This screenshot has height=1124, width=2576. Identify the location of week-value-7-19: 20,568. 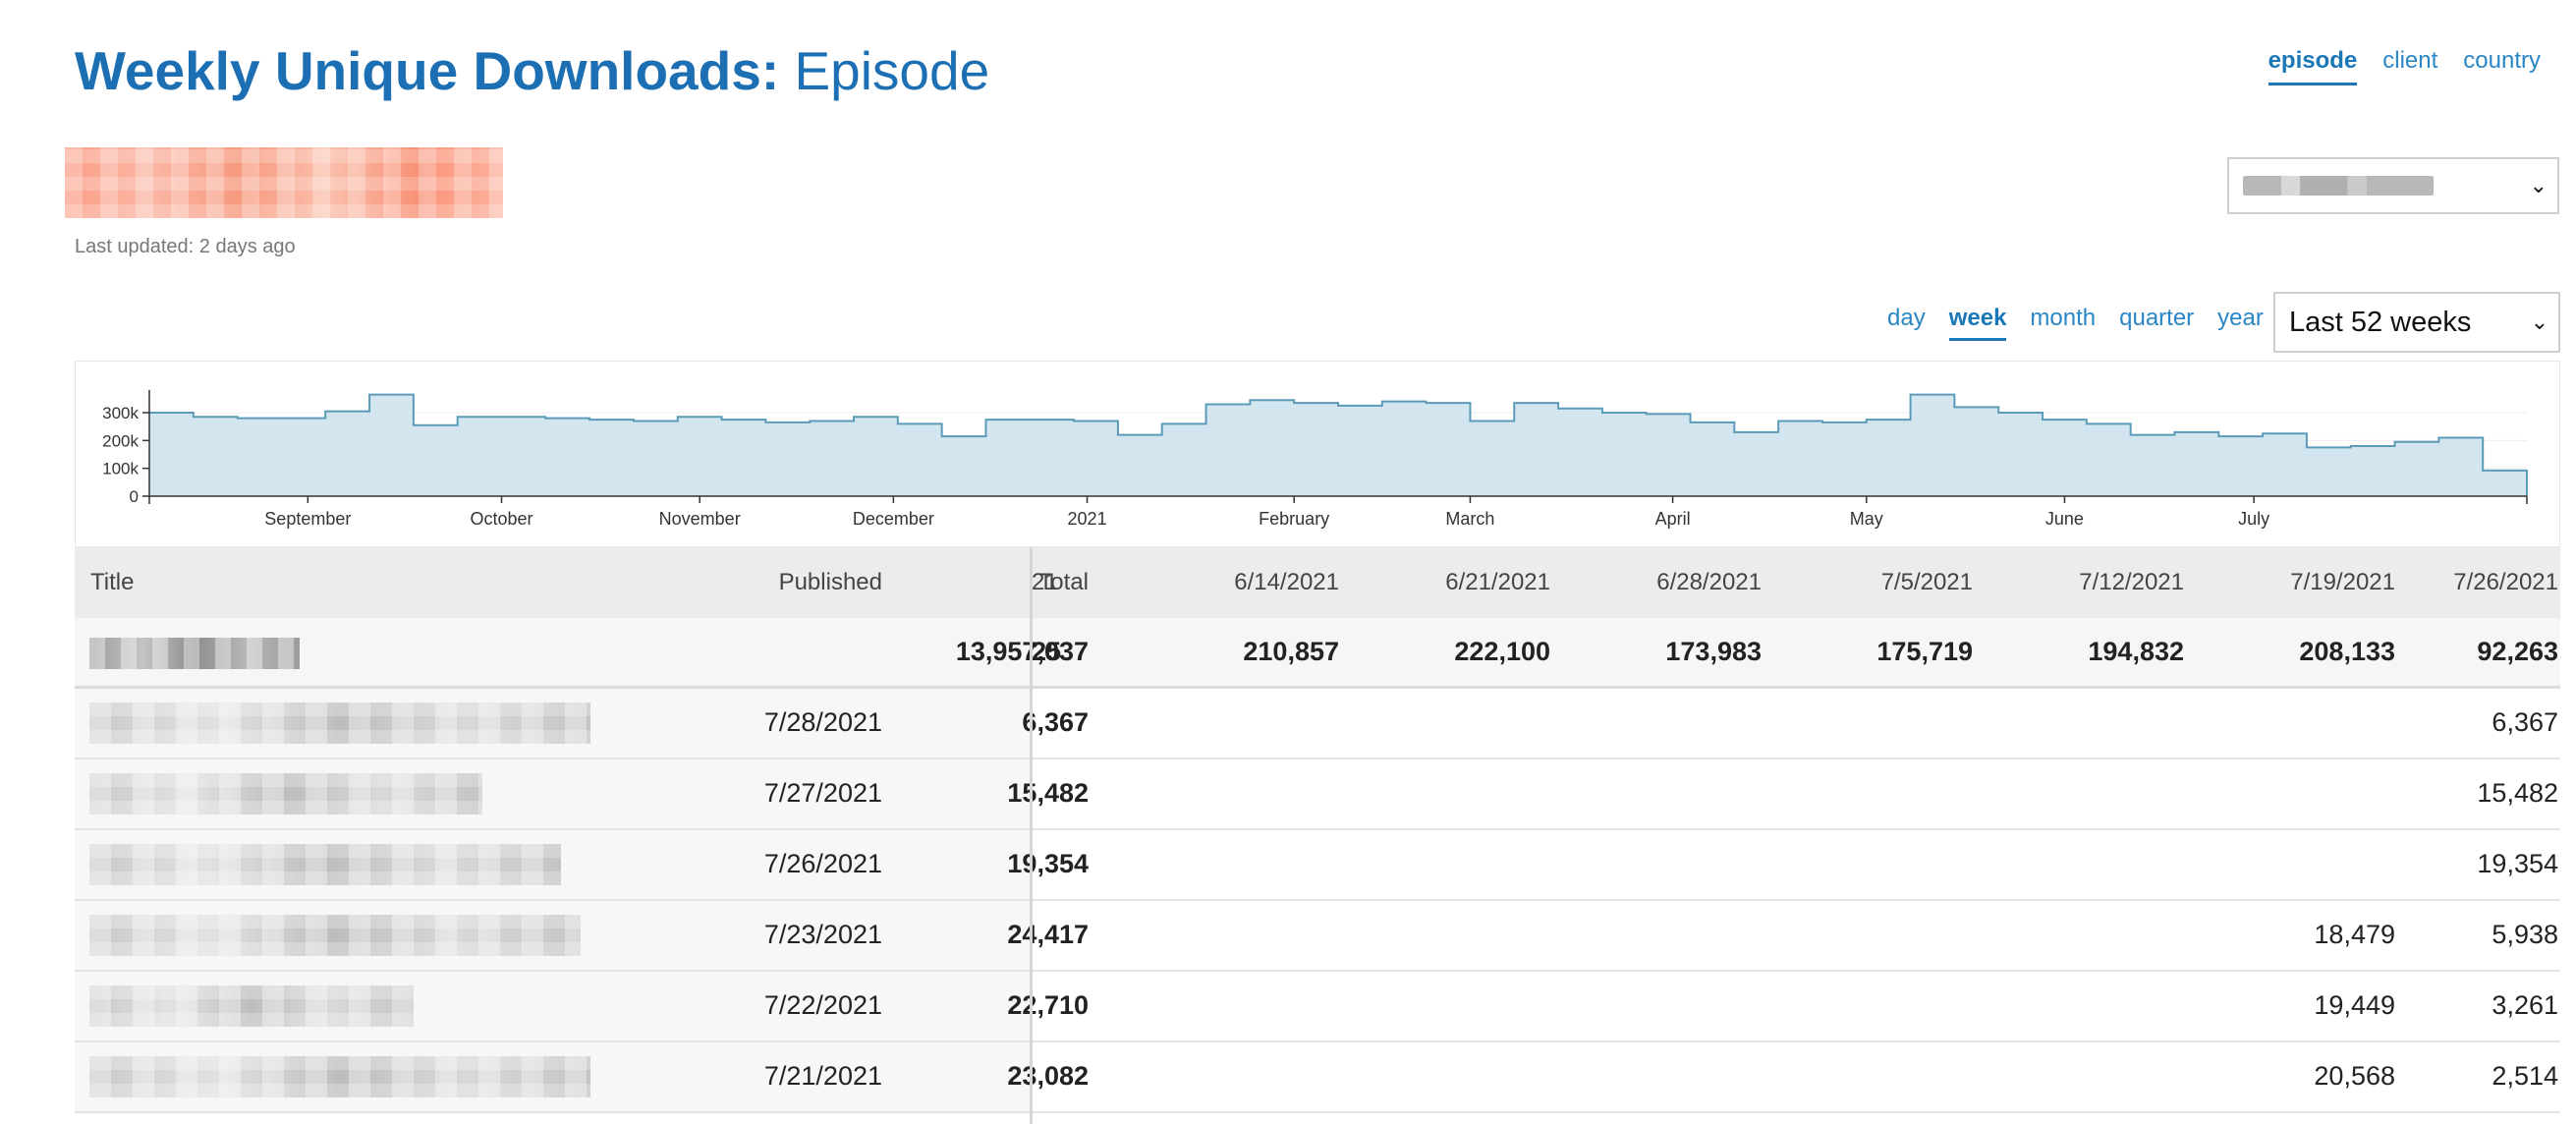
(2354, 1076).